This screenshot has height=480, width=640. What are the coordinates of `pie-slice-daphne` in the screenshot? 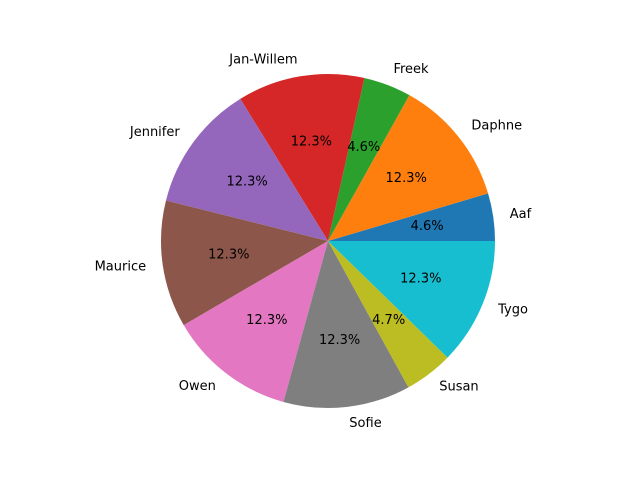 It's located at (408, 168).